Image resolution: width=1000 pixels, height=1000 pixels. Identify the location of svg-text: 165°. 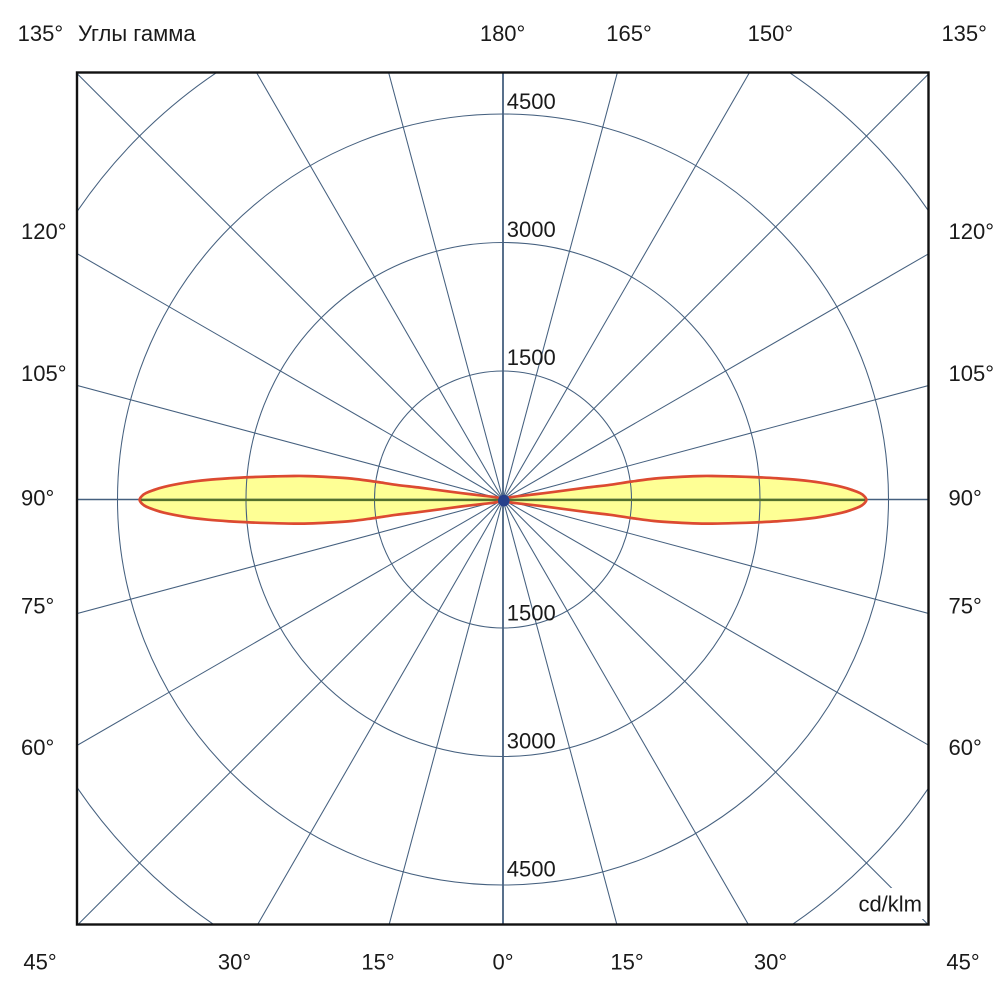
(629, 33).